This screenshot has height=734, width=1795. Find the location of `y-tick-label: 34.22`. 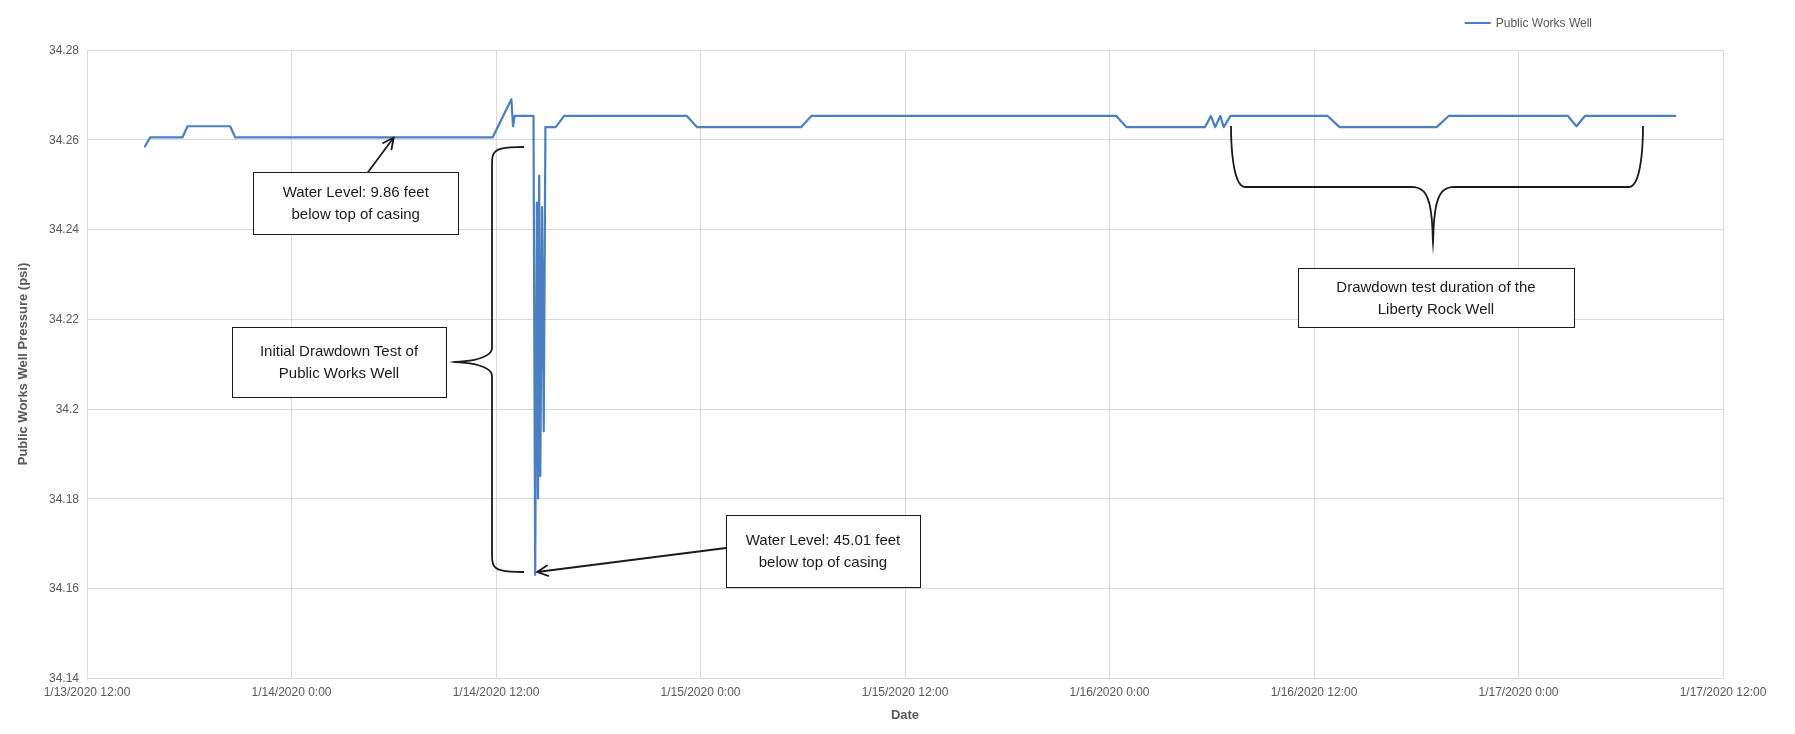

y-tick-label: 34.22 is located at coordinates (64, 319).